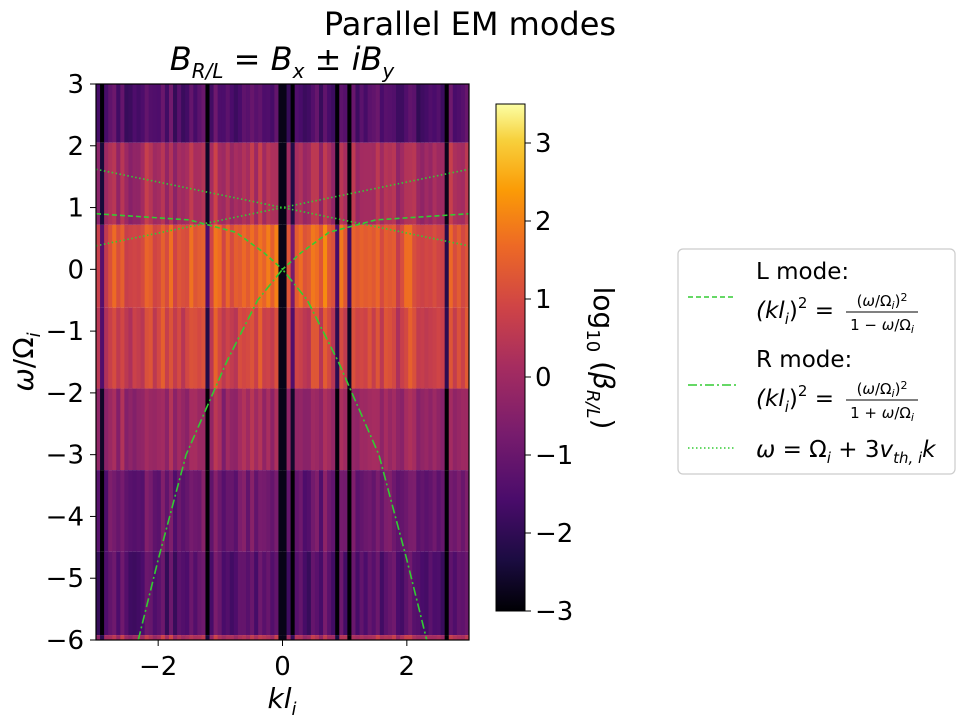  What do you see at coordinates (158, 667) in the screenshot?
I see `x-tick-label: −2` at bounding box center [158, 667].